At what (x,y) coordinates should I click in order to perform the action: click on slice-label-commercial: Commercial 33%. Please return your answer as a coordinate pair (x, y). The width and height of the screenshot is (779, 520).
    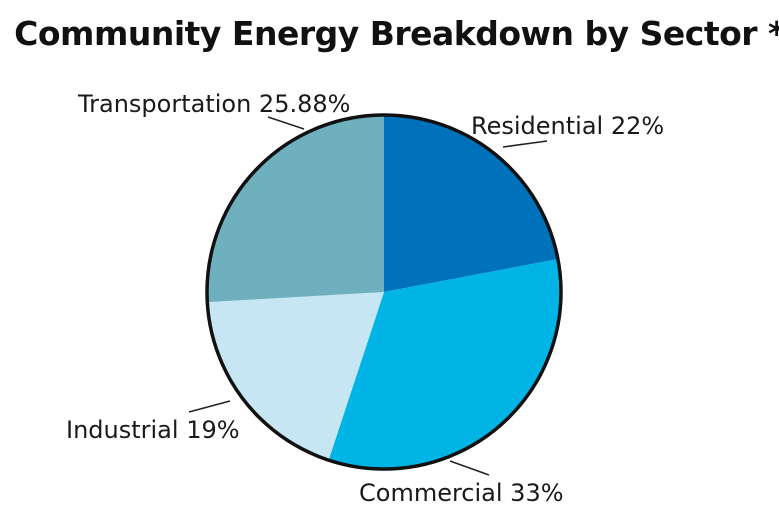
    Looking at the image, I should click on (461, 493).